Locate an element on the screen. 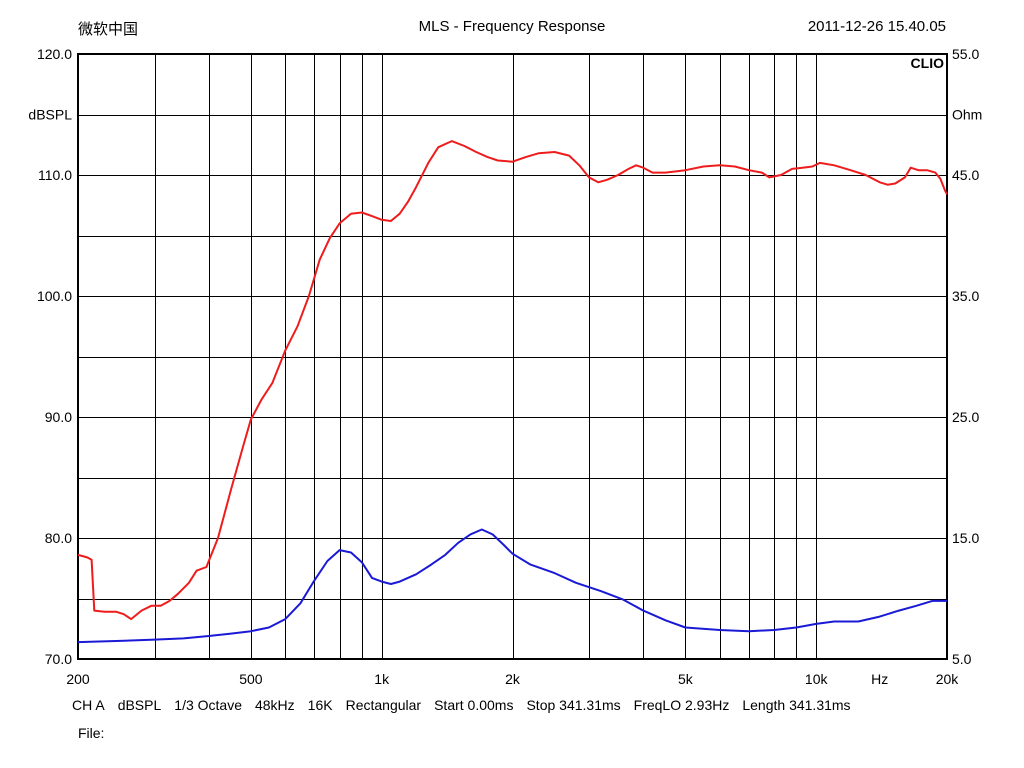 Image resolution: width=1024 pixels, height=768 pixels. right-tick-label: 25.0 is located at coordinates (965, 417).